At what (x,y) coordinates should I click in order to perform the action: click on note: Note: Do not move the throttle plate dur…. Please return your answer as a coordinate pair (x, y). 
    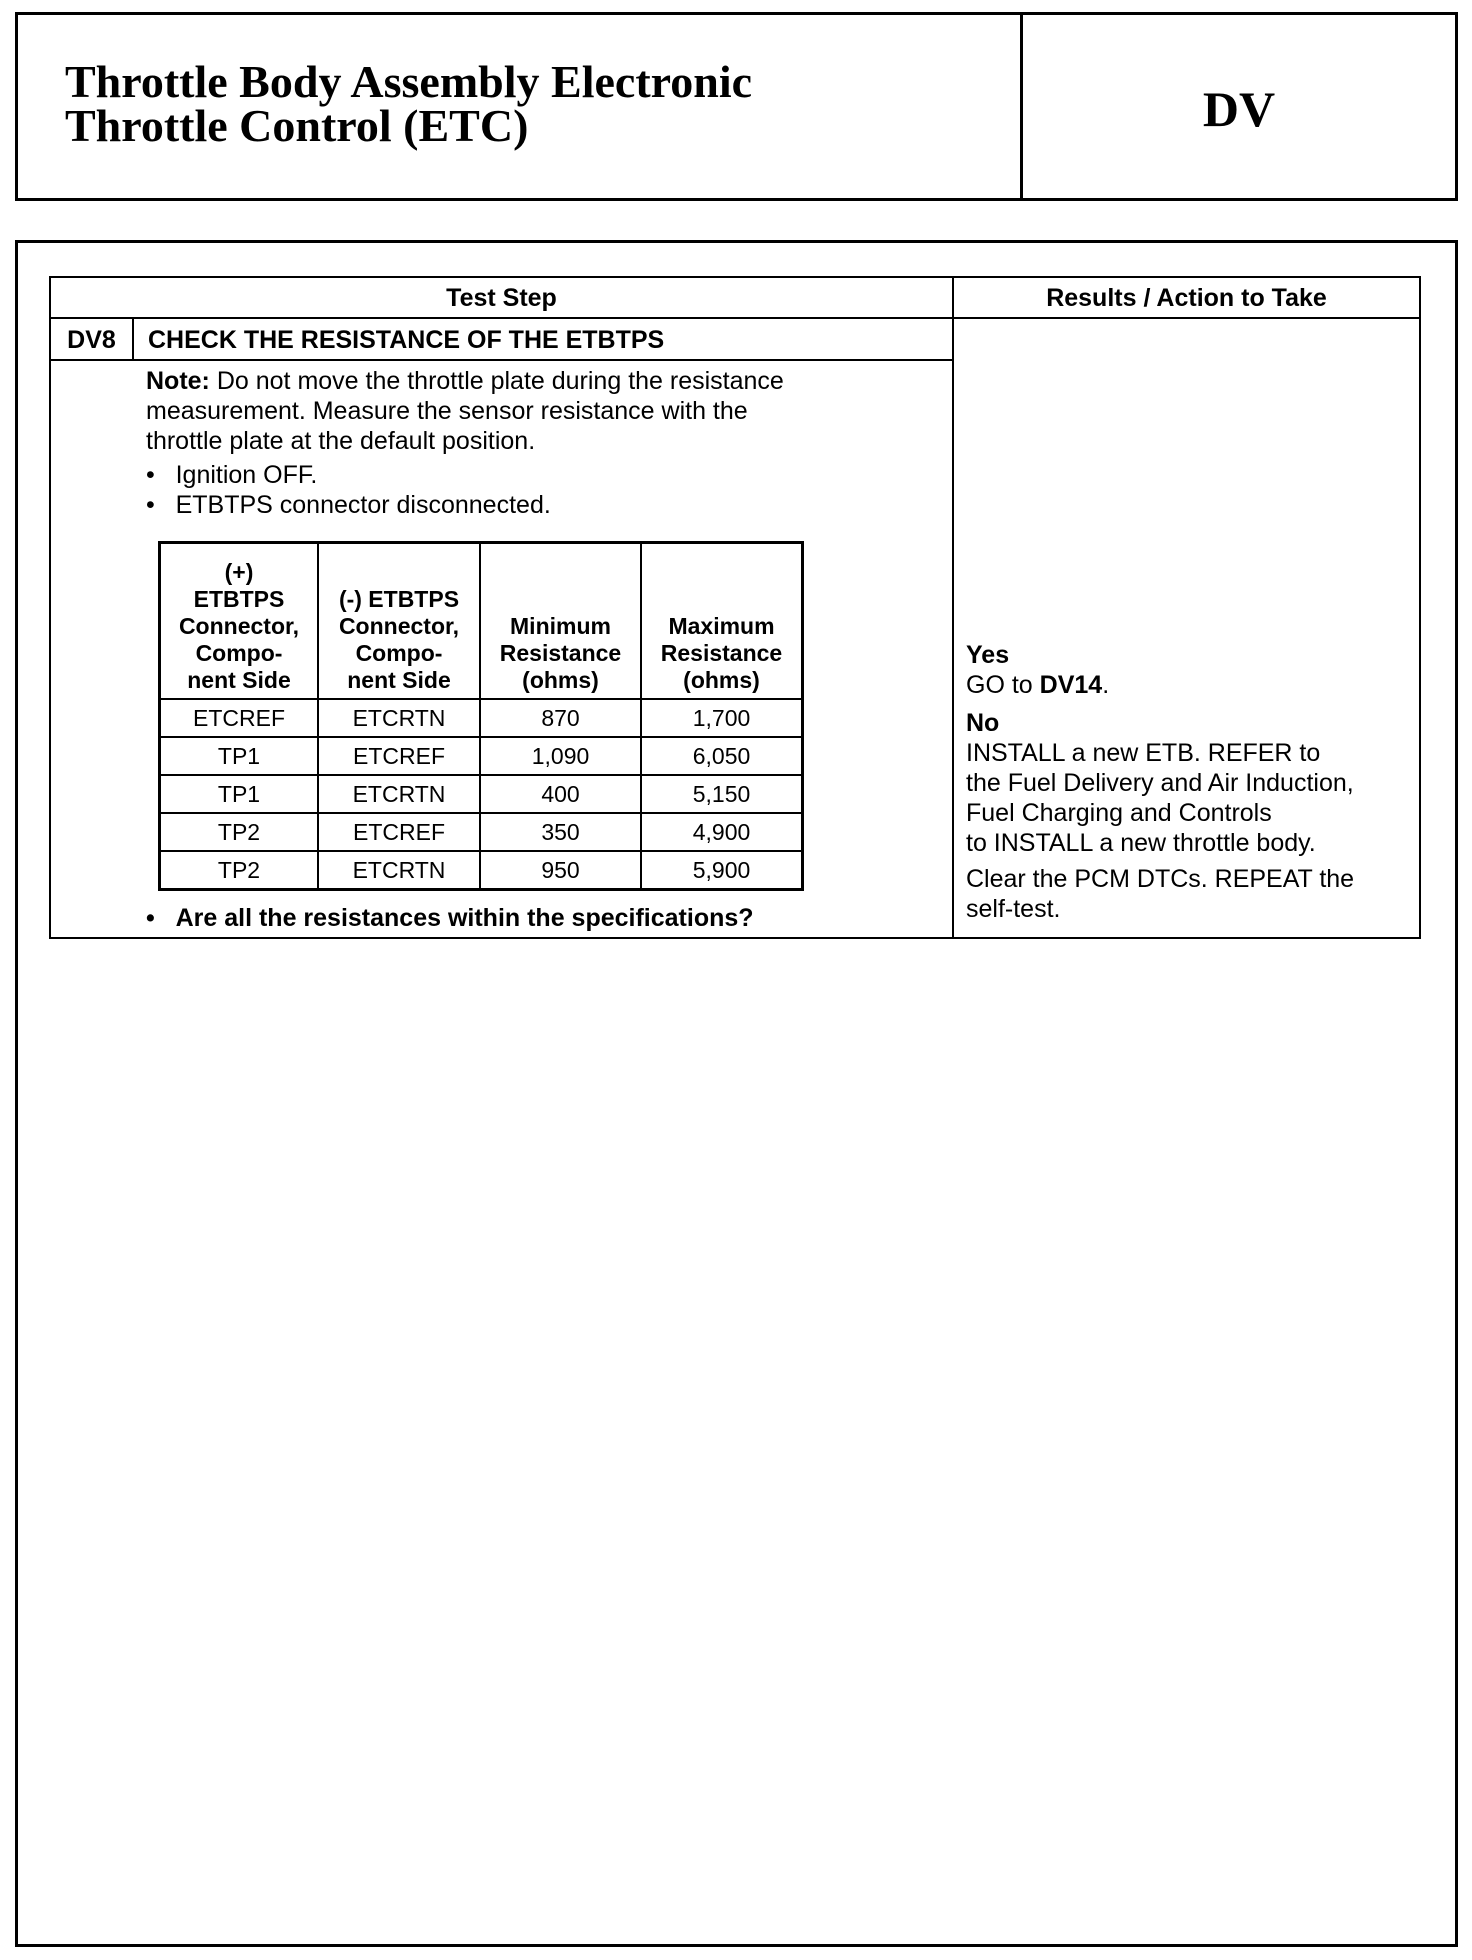
    Looking at the image, I should click on (465, 443).